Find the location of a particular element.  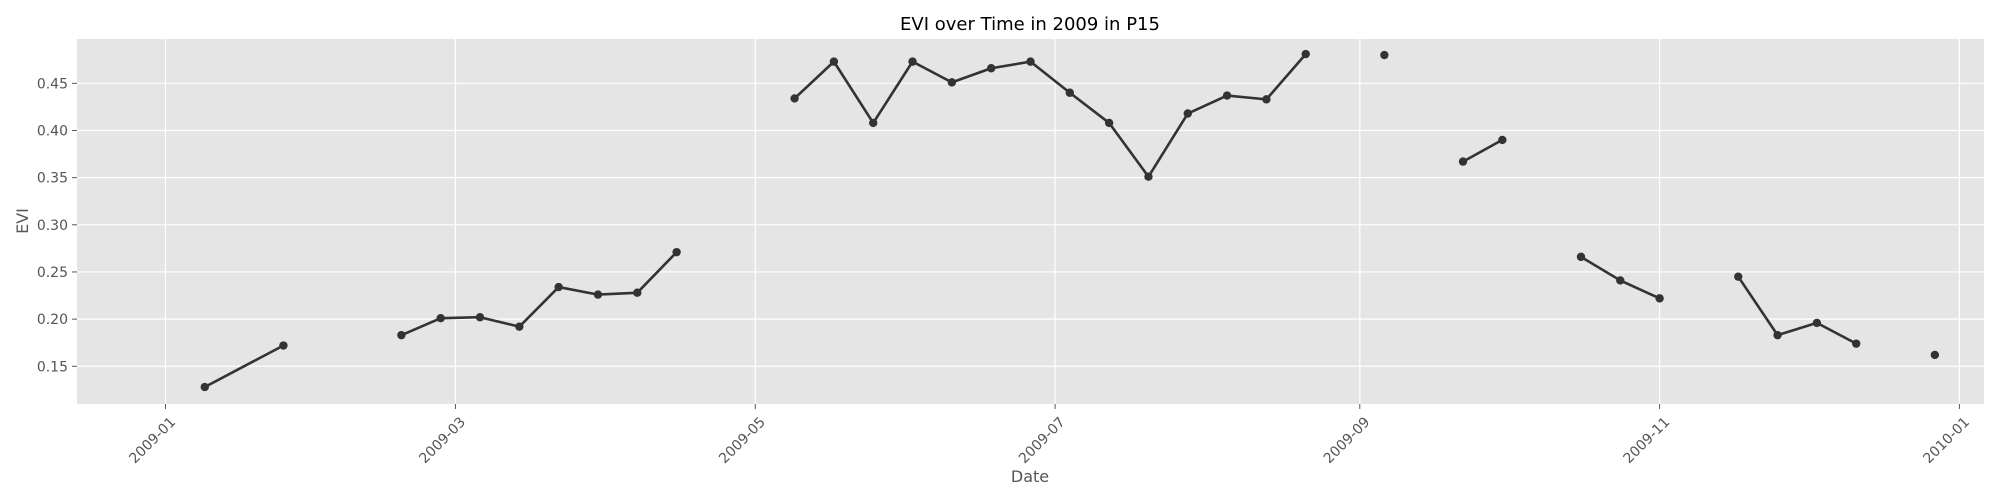

y-tick-label: 0.25 is located at coordinates (52, 273).